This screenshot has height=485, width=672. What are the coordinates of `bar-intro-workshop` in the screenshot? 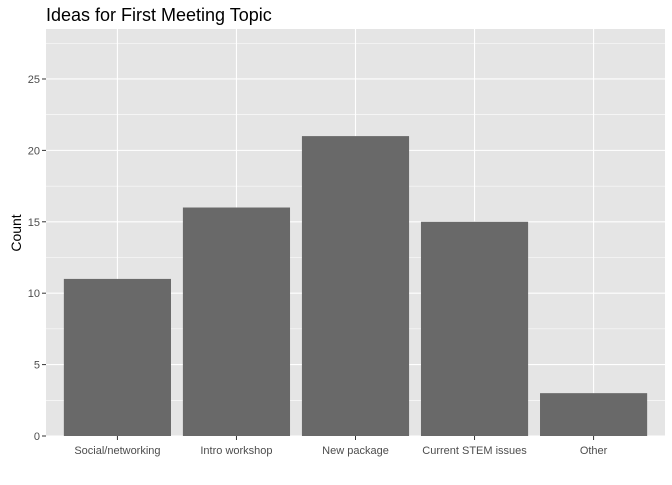 It's located at (236, 321).